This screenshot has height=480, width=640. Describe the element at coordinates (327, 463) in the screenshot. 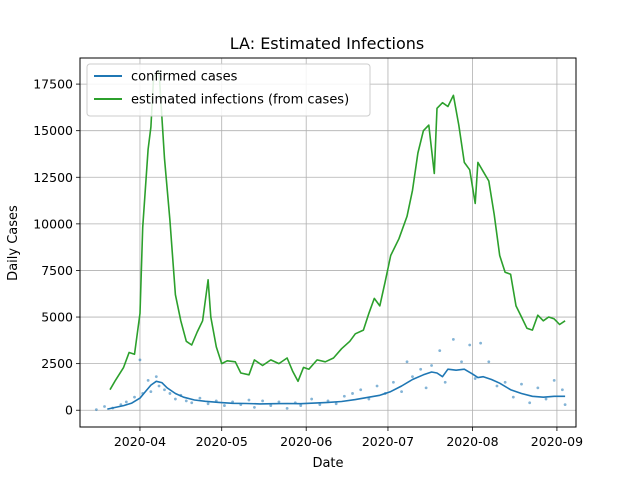

I see `x-axis-label: Date` at that location.